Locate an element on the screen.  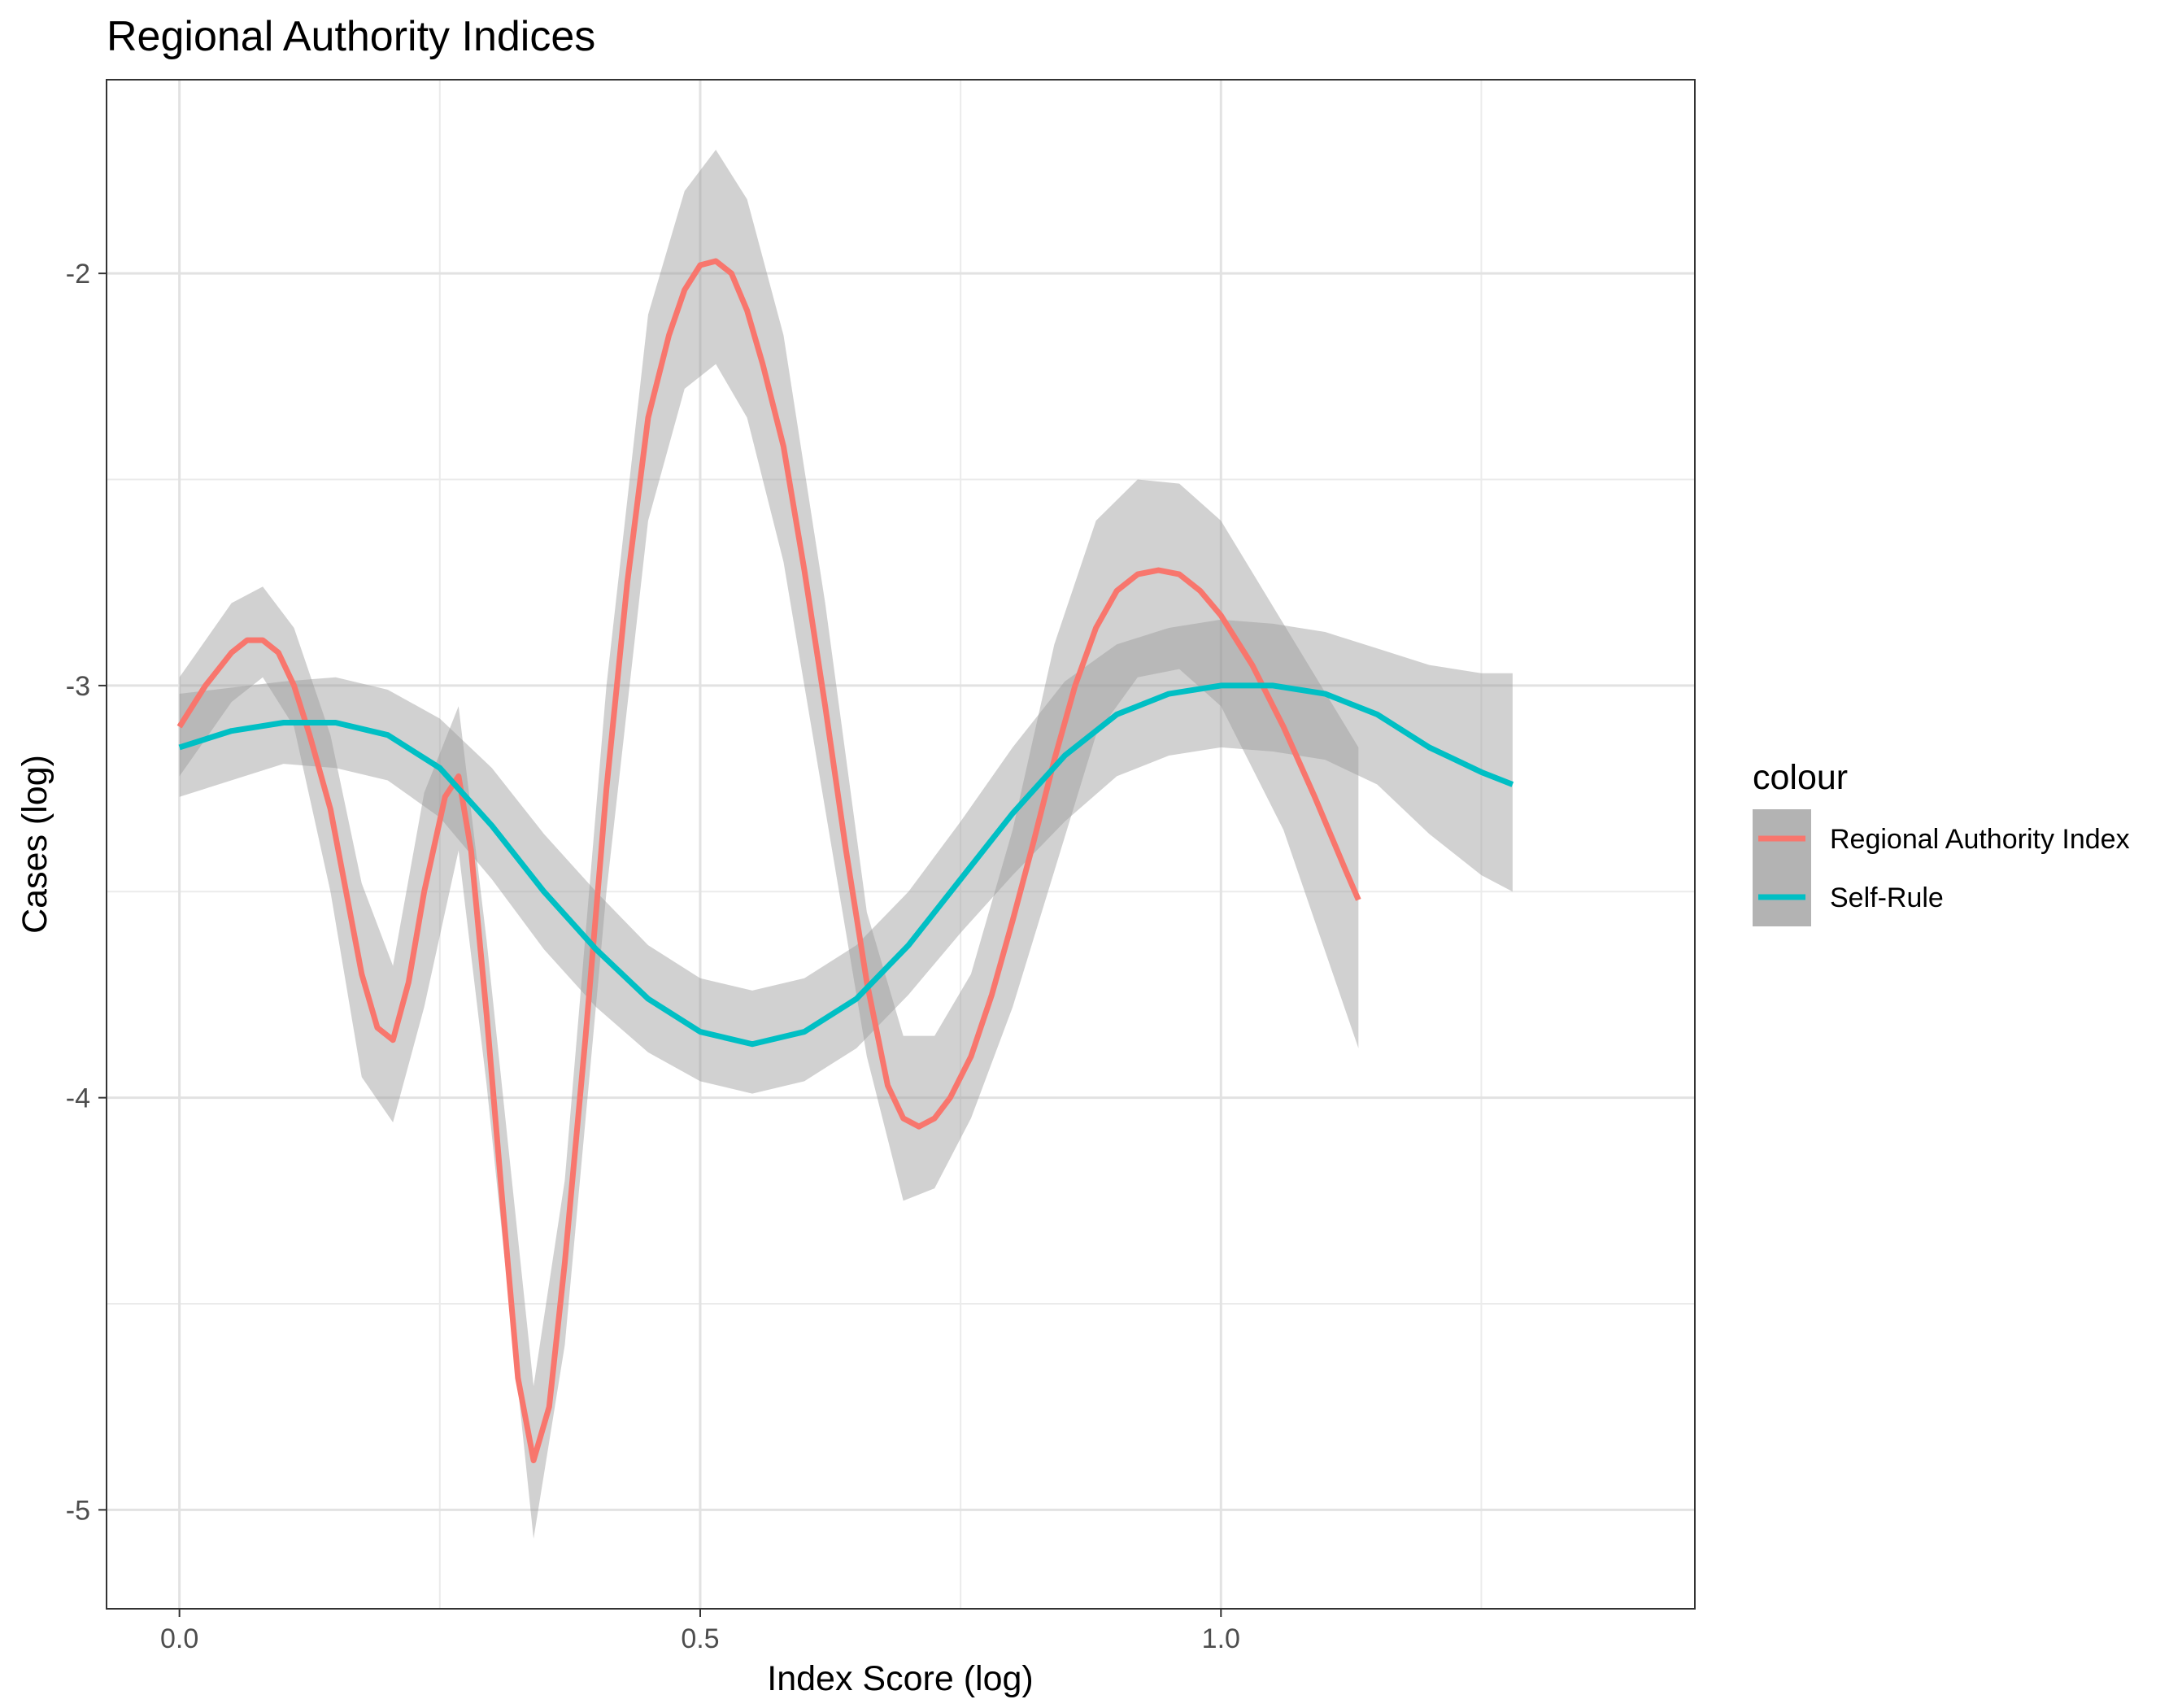
y-tick-label-3: -2 is located at coordinates (78, 274).